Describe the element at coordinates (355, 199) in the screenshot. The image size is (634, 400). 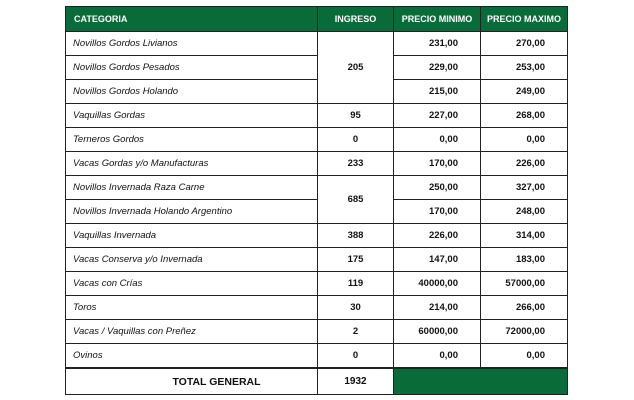
I see `row-ingreso-merged: 685` at that location.